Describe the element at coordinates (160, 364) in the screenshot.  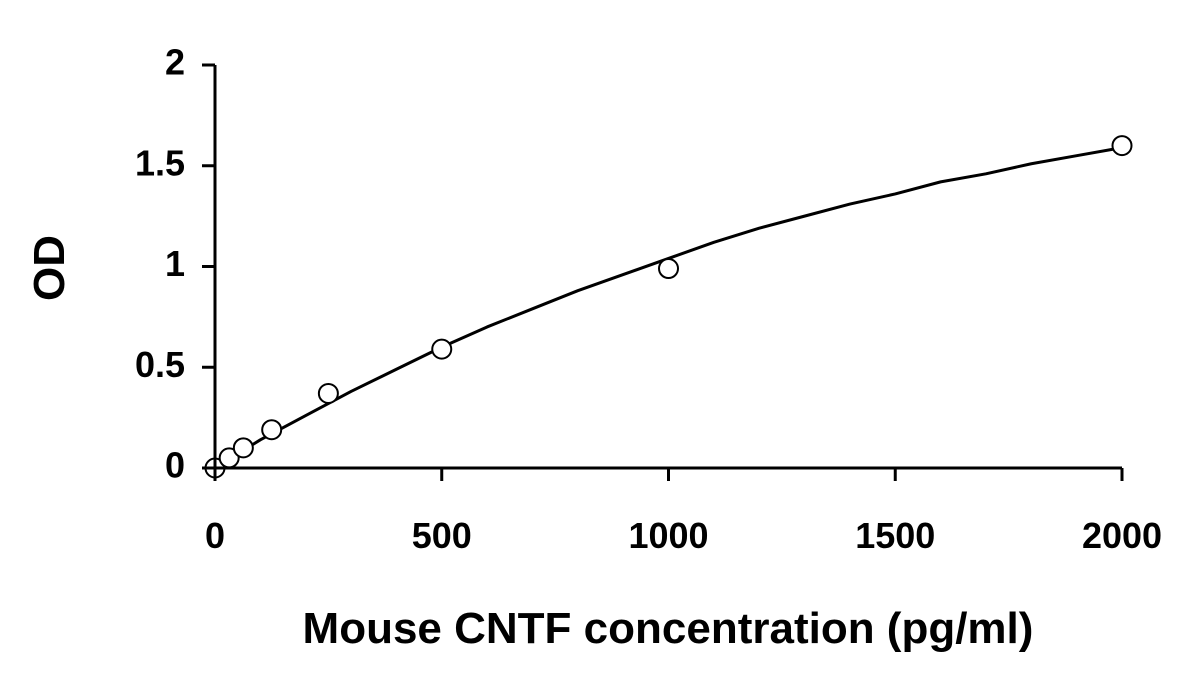
I see `y-tick-label: 0.5` at that location.